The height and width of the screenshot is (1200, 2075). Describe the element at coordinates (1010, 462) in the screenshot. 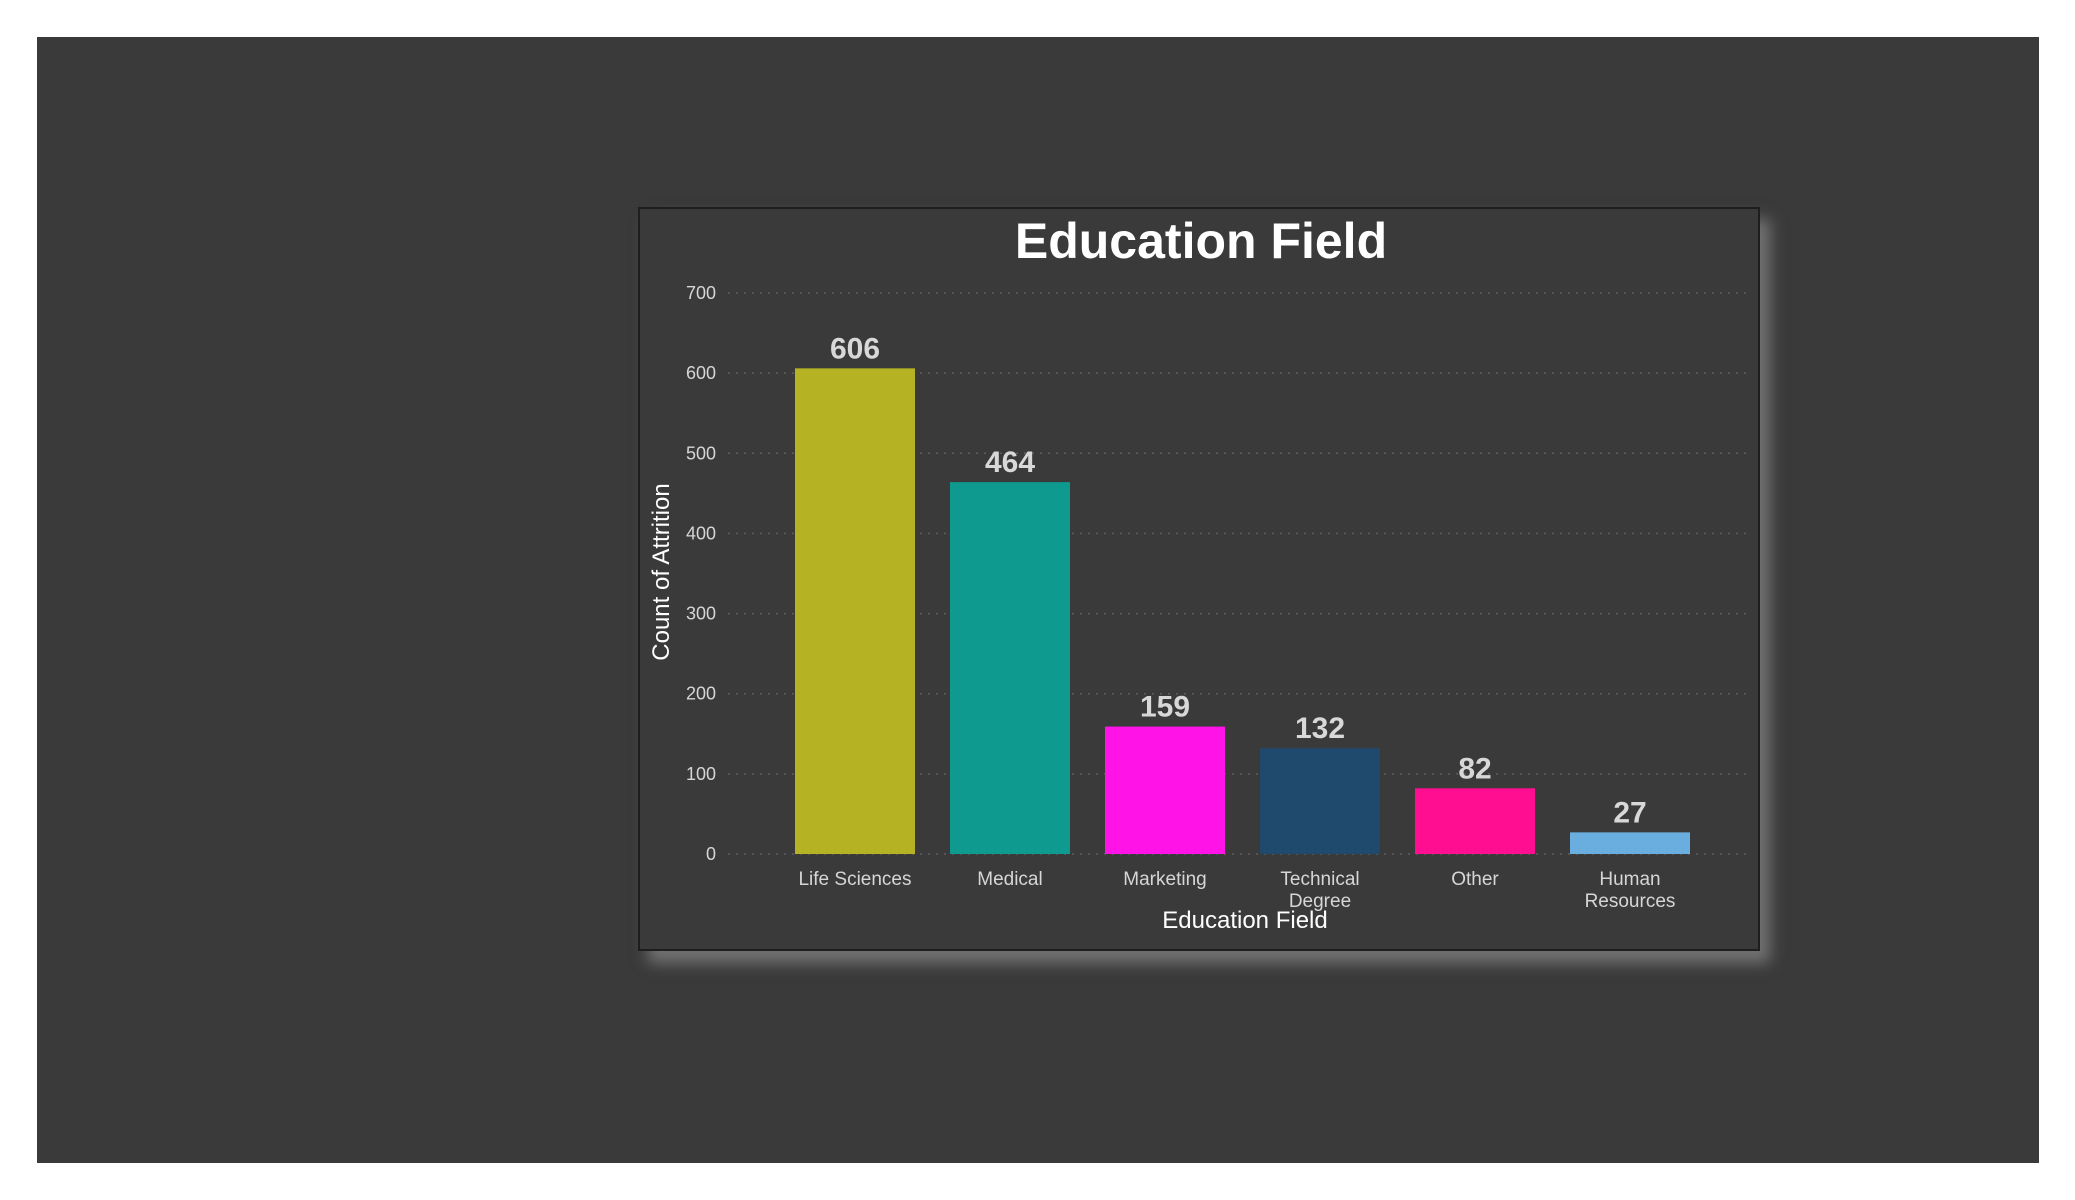

I see `data-label: 464` at that location.